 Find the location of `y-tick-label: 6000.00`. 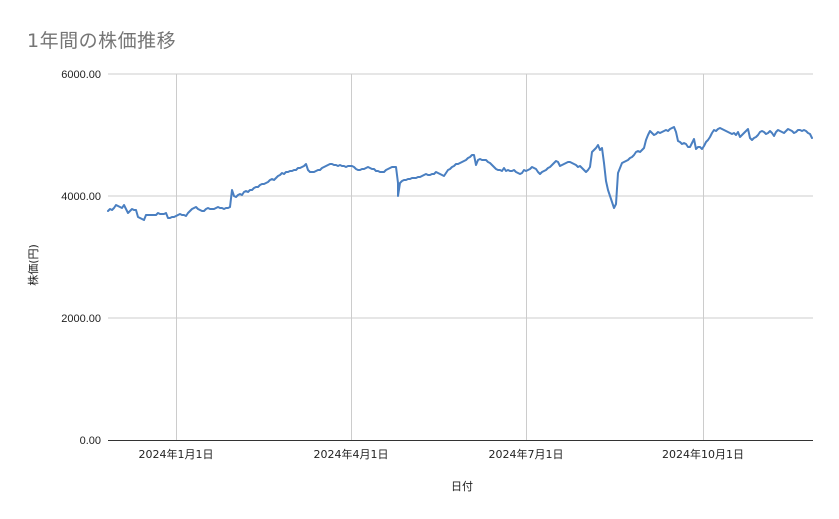

y-tick-label: 6000.00 is located at coordinates (81, 75).